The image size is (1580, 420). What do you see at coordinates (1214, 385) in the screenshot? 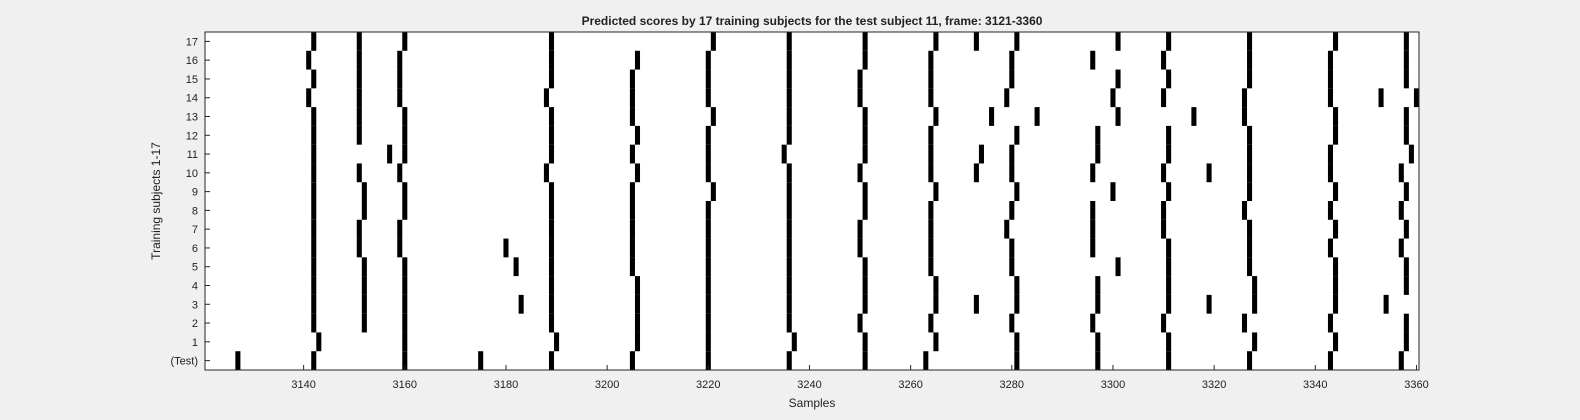
I see `x-tick-label: 3320` at bounding box center [1214, 385].